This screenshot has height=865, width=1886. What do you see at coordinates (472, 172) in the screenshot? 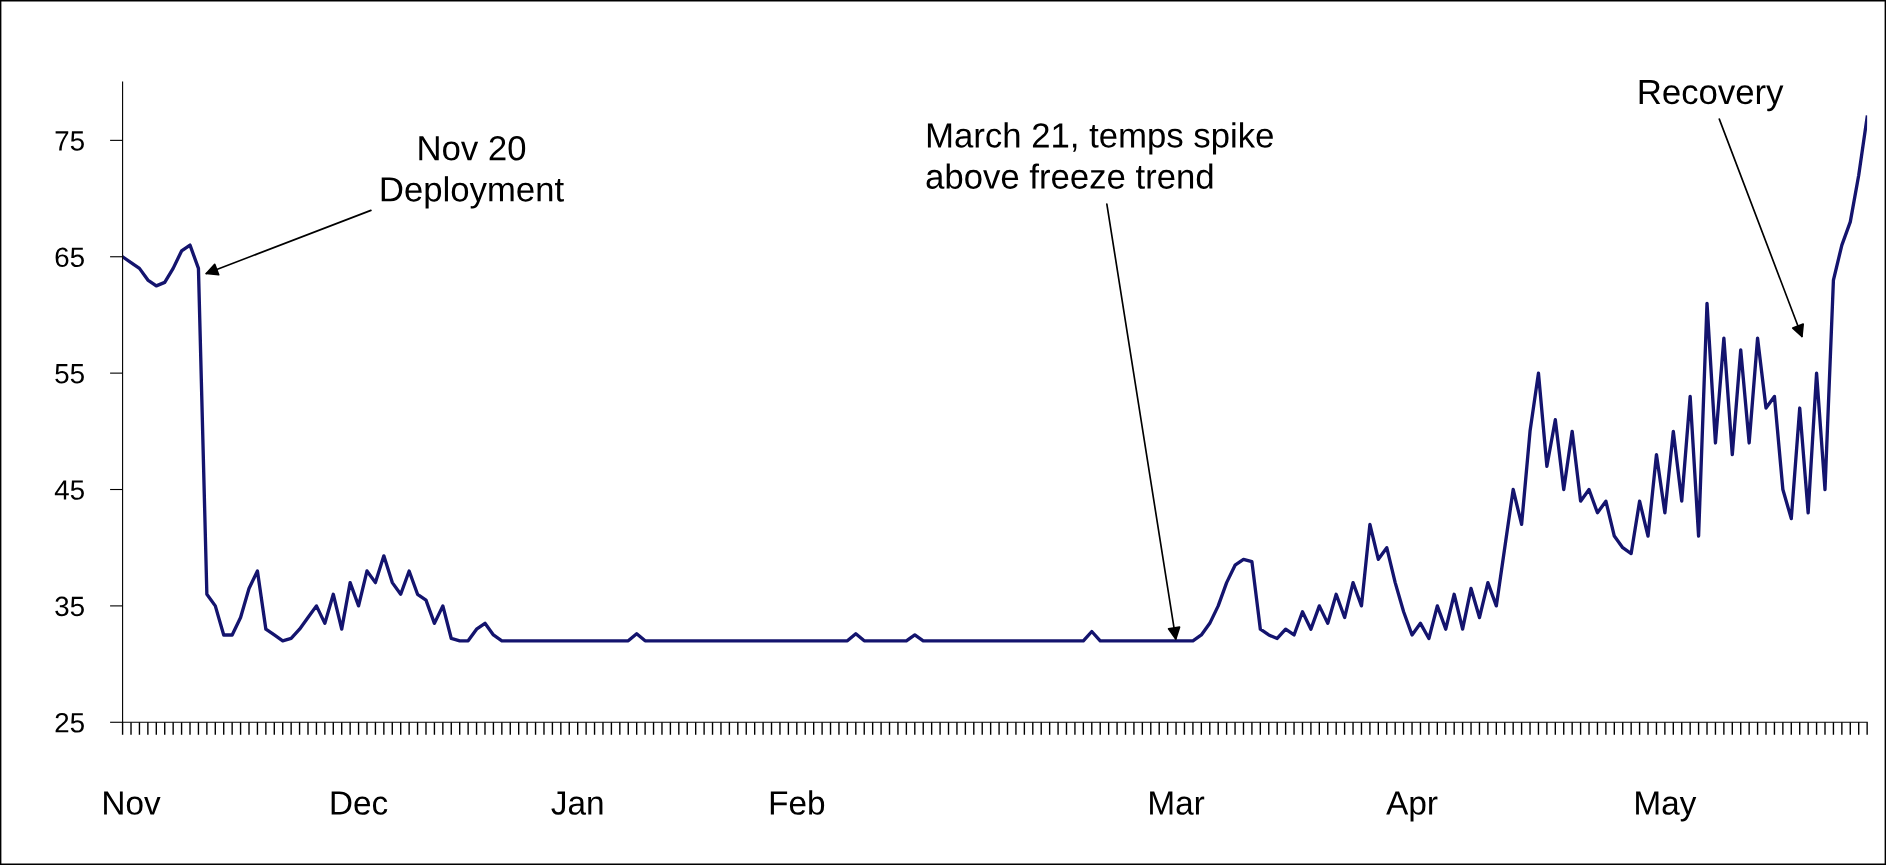
I see `annotation: Nov 20 Deployment` at bounding box center [472, 172].